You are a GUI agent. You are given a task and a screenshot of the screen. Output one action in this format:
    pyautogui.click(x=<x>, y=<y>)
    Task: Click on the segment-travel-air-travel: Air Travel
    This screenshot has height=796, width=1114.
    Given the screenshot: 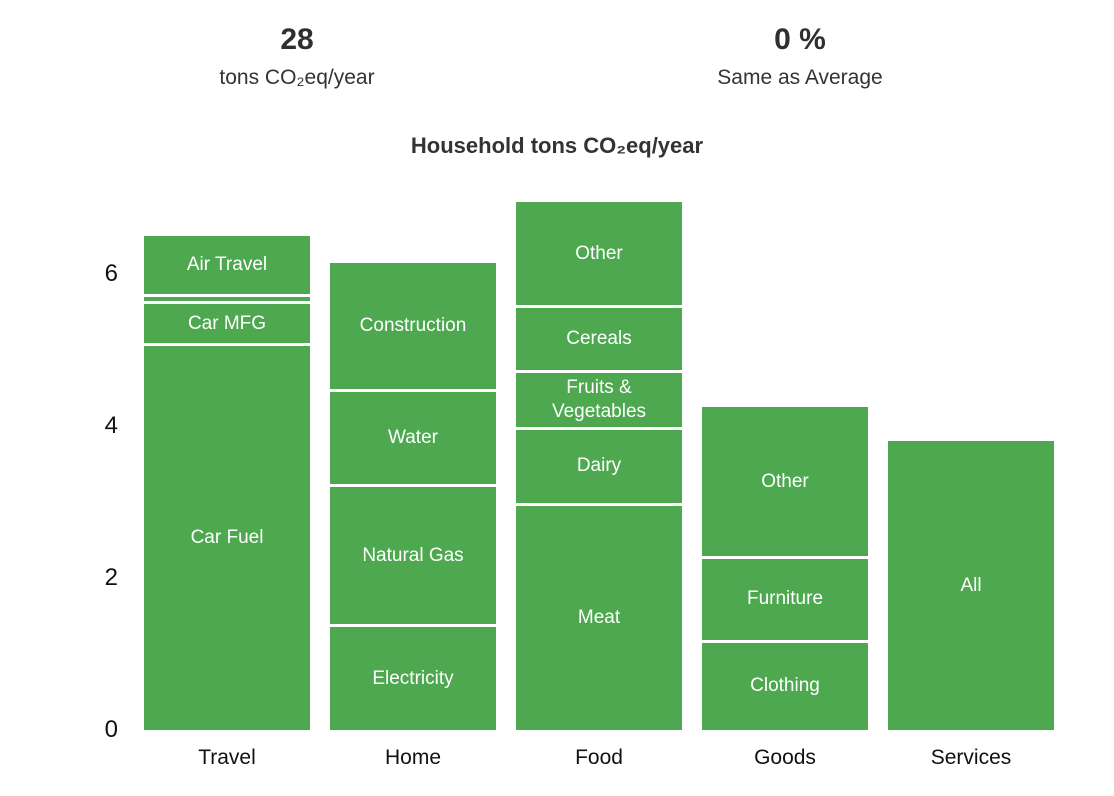 What is the action you would take?
    pyautogui.click(x=227, y=266)
    